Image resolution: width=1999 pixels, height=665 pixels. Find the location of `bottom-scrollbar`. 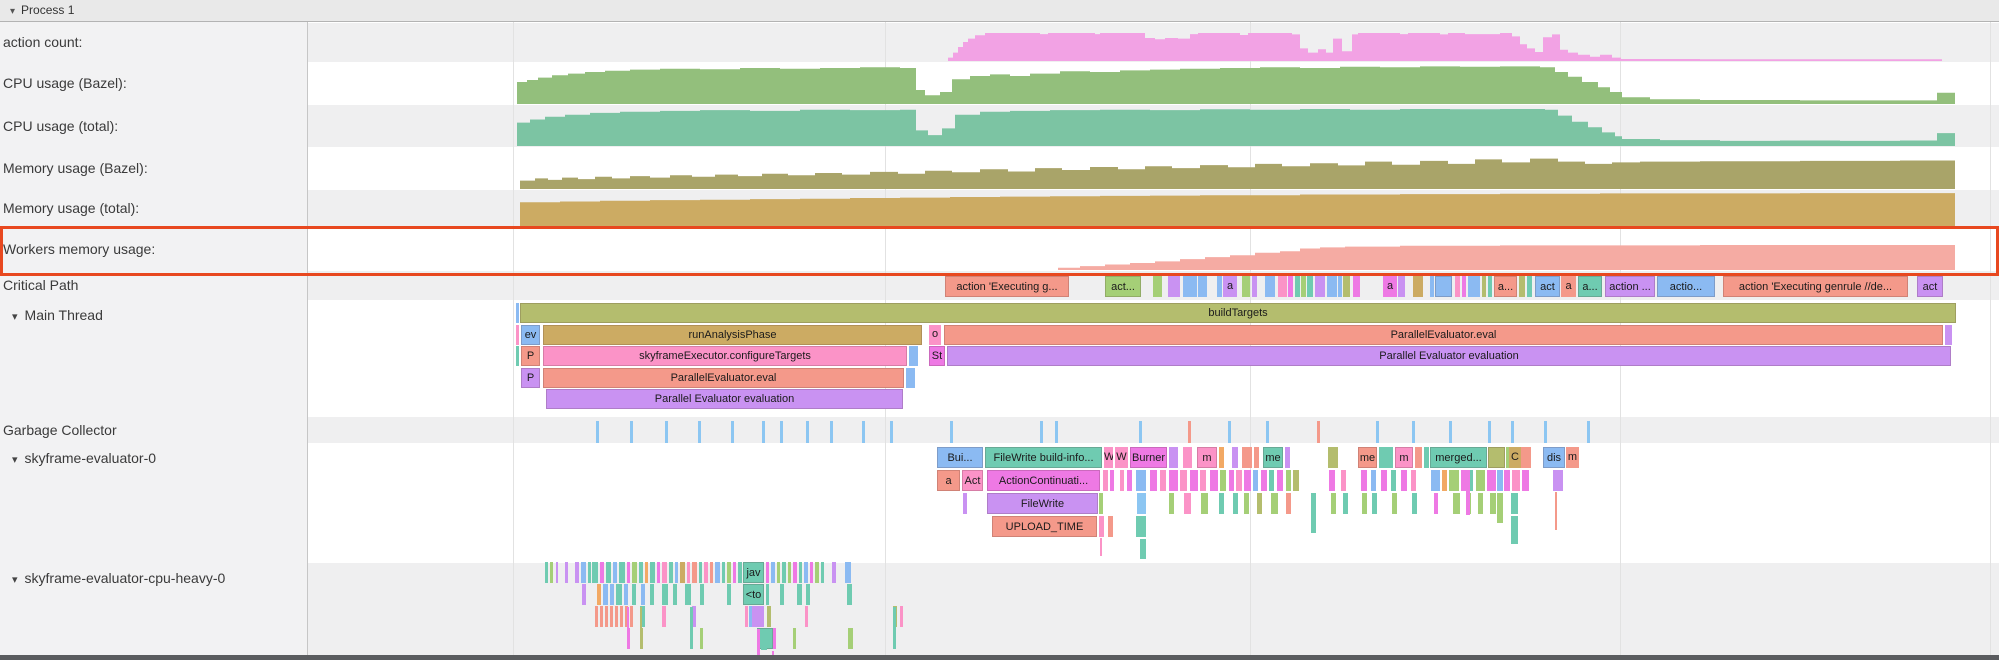

bottom-scrollbar is located at coordinates (999, 657).